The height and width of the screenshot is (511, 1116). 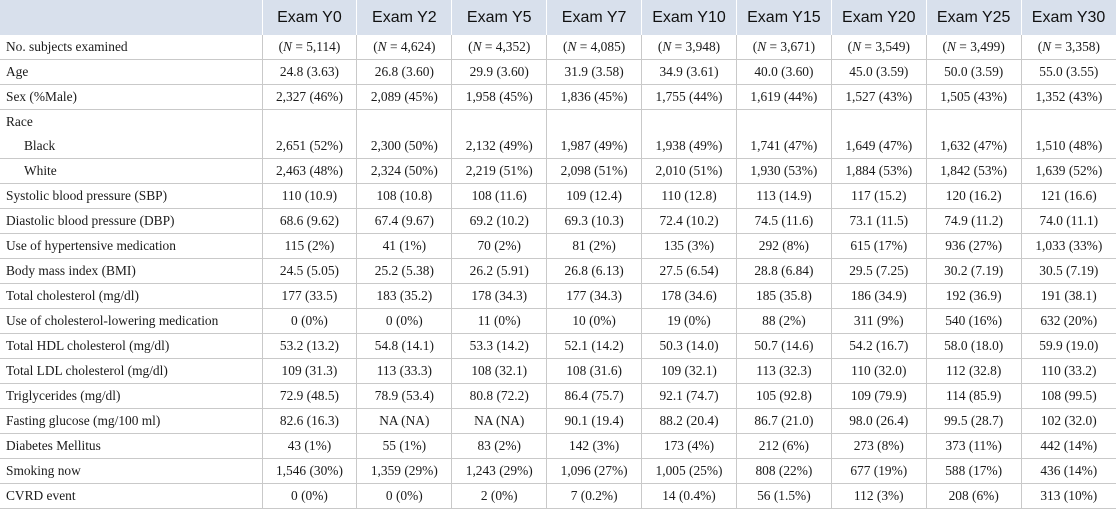 I want to click on row-label: Triglycerides (mg/dl), so click(x=131, y=396).